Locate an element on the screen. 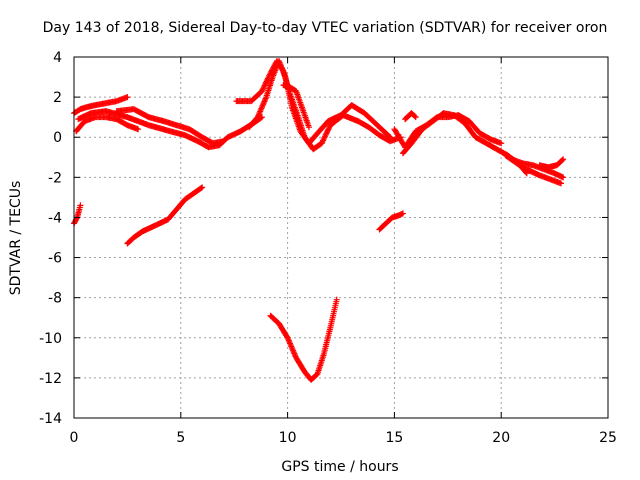  x-tick-label: 10 is located at coordinates (288, 438).